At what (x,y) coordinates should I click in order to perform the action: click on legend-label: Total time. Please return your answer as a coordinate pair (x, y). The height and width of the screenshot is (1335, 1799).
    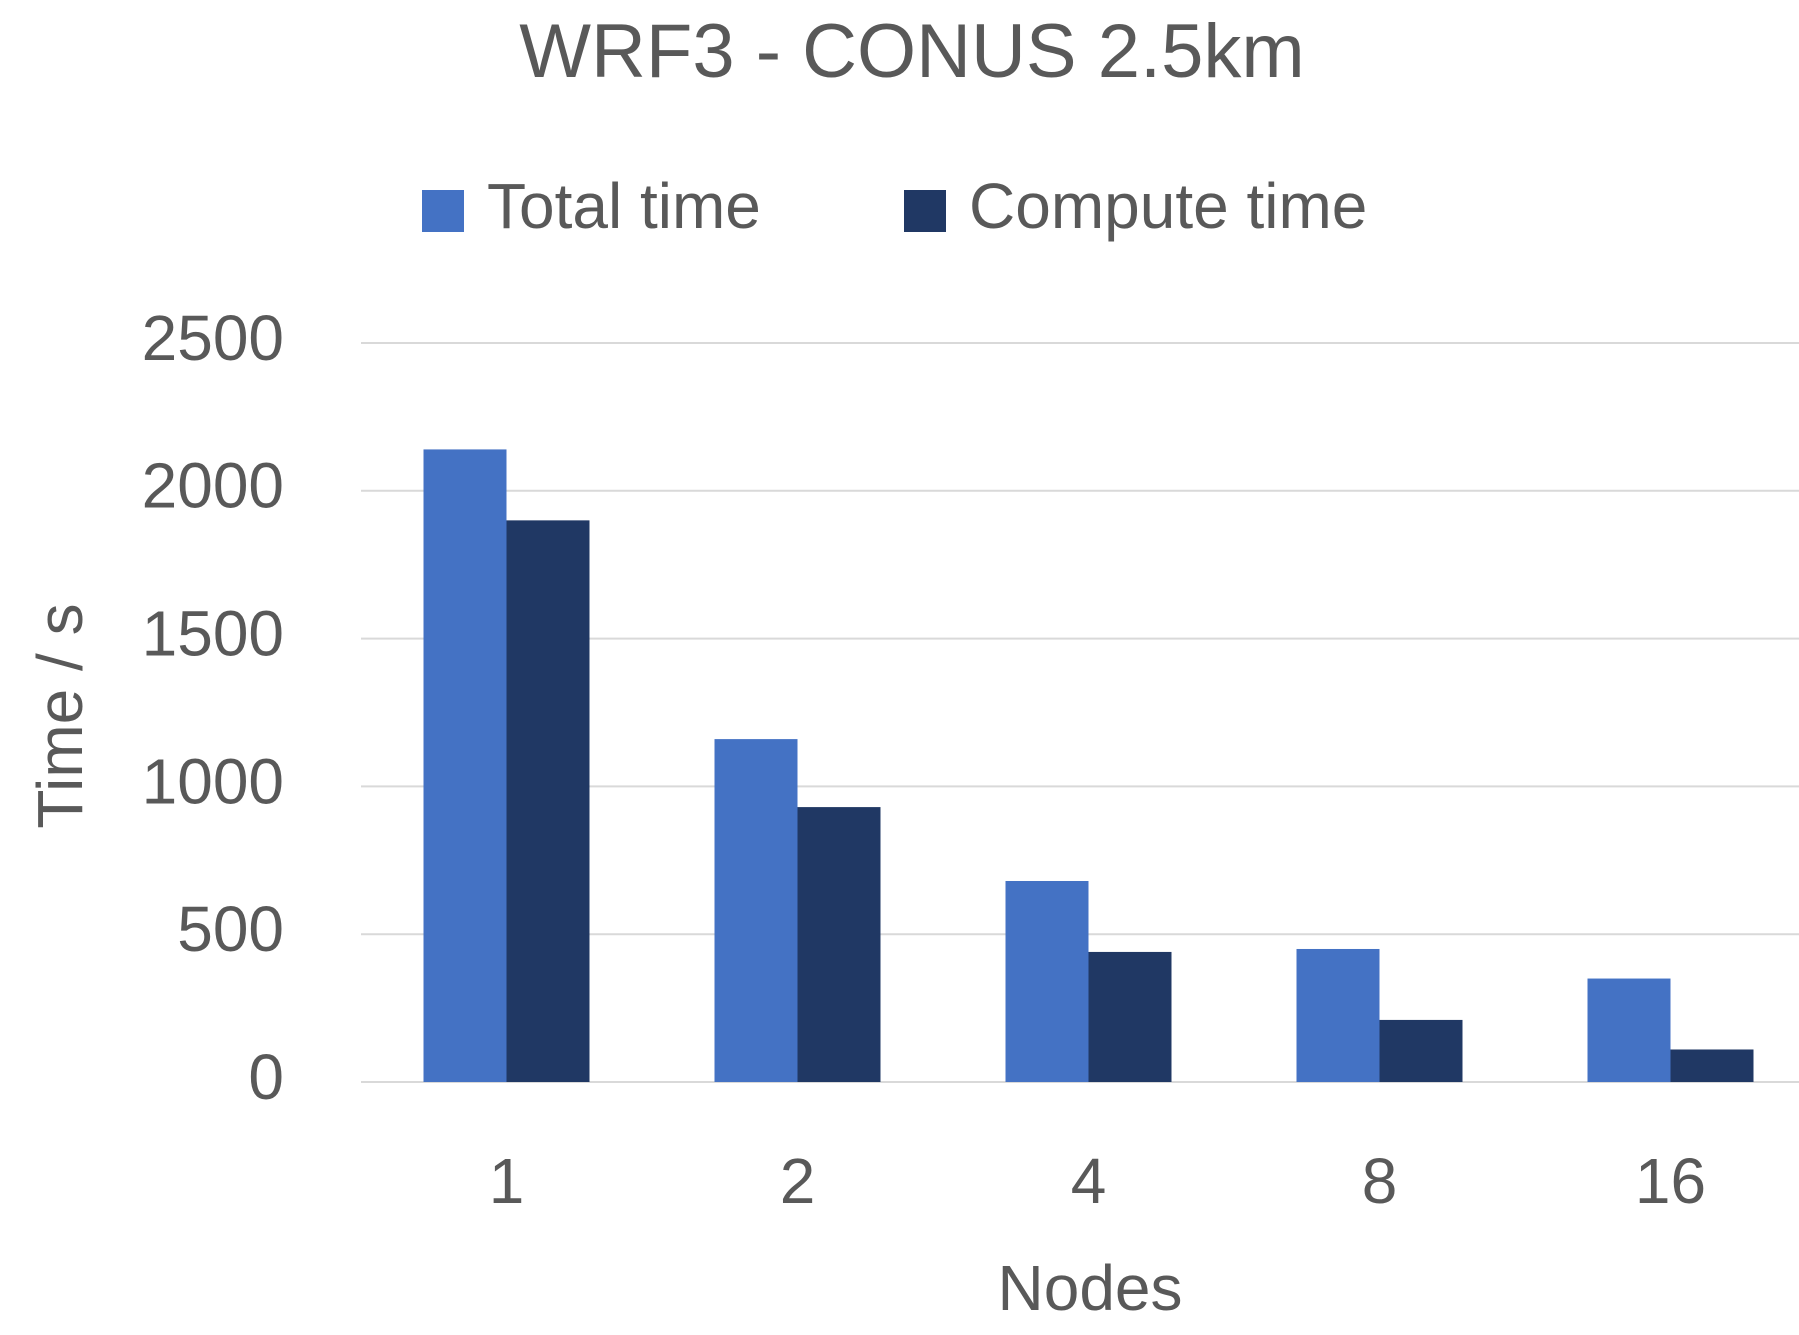
    Looking at the image, I should click on (624, 206).